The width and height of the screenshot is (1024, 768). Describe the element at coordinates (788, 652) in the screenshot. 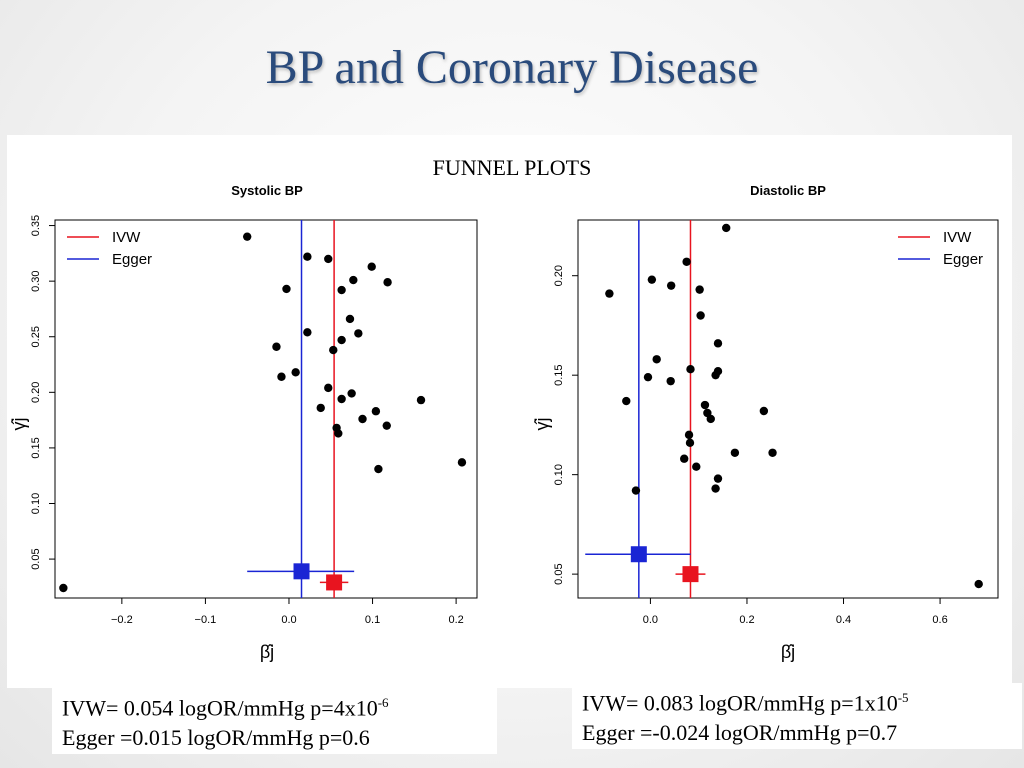

I see `diastolic-x-axis-label: β̂j` at that location.